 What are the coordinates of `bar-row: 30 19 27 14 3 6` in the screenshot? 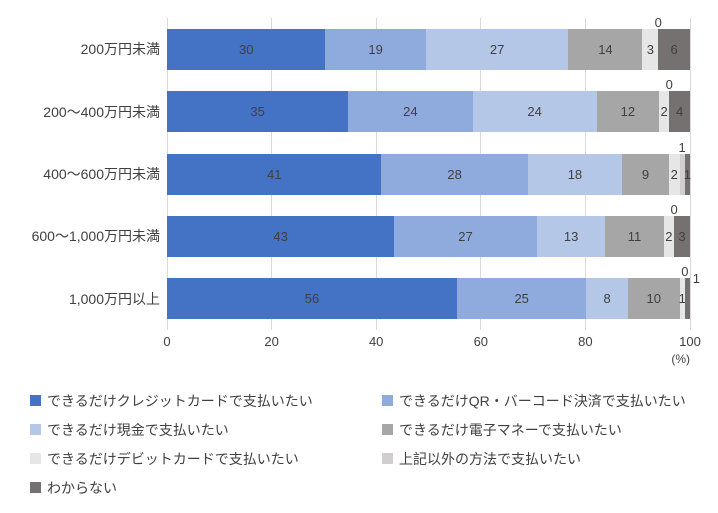 It's located at (428, 49).